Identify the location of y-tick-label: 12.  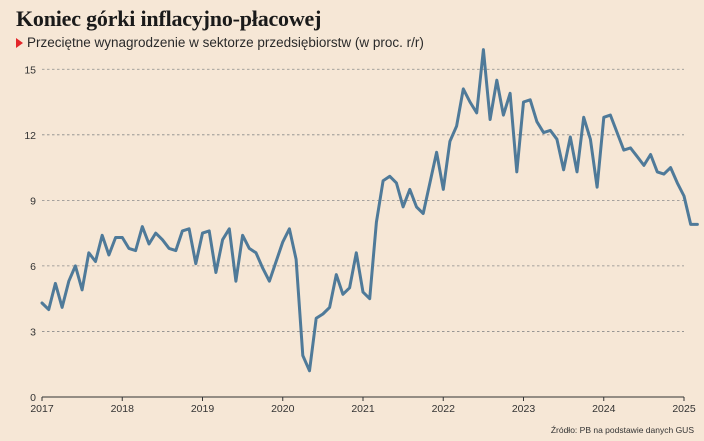
(30, 136).